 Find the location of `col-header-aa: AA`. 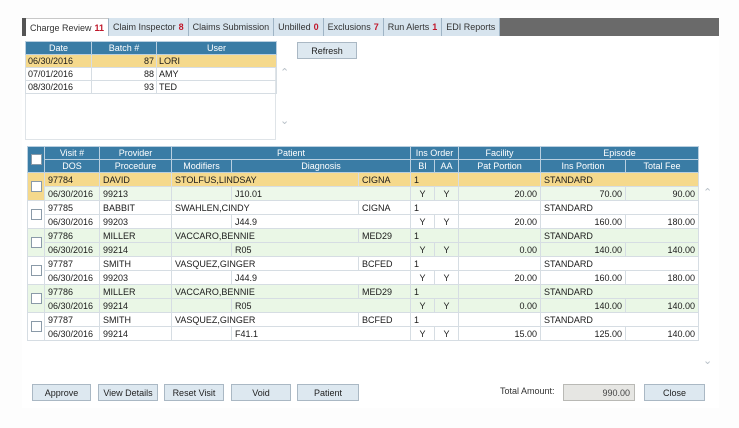

col-header-aa: AA is located at coordinates (447, 166).